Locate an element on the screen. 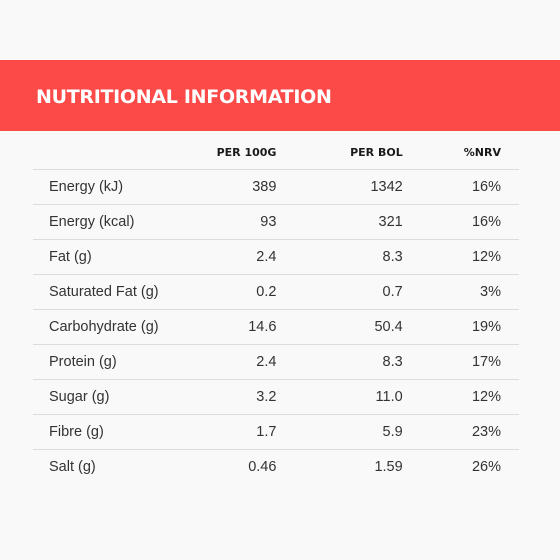 This screenshot has width=560, height=560. nutrient-name: Sugar (g) is located at coordinates (109, 397).